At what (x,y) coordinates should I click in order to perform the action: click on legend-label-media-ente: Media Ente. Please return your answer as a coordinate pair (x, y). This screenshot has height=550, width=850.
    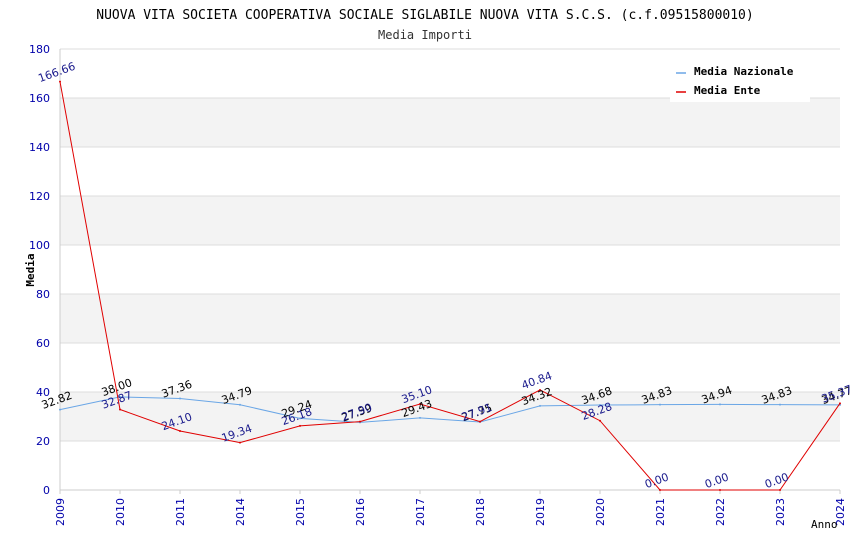
    Looking at the image, I should click on (727, 90).